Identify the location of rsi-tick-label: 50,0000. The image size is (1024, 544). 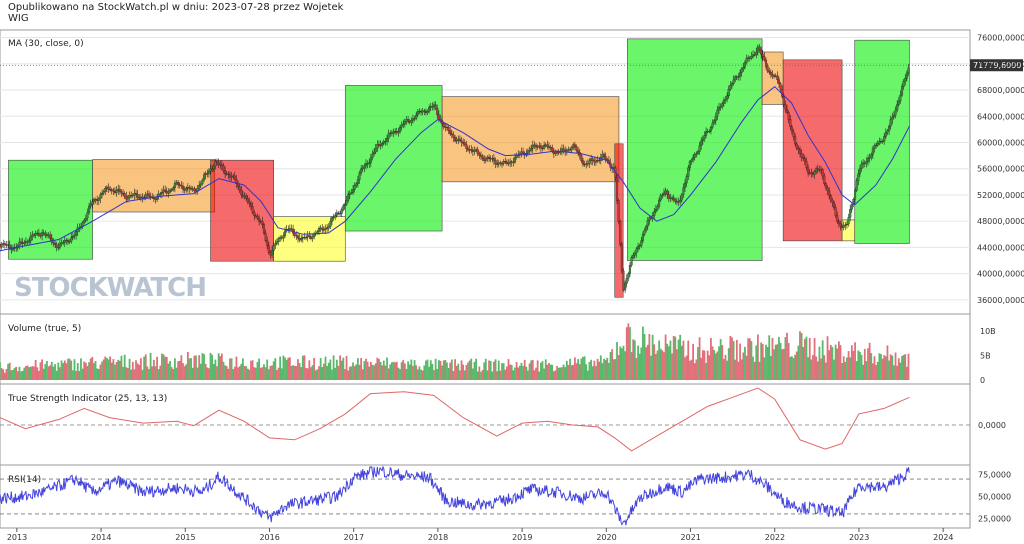
(994, 497).